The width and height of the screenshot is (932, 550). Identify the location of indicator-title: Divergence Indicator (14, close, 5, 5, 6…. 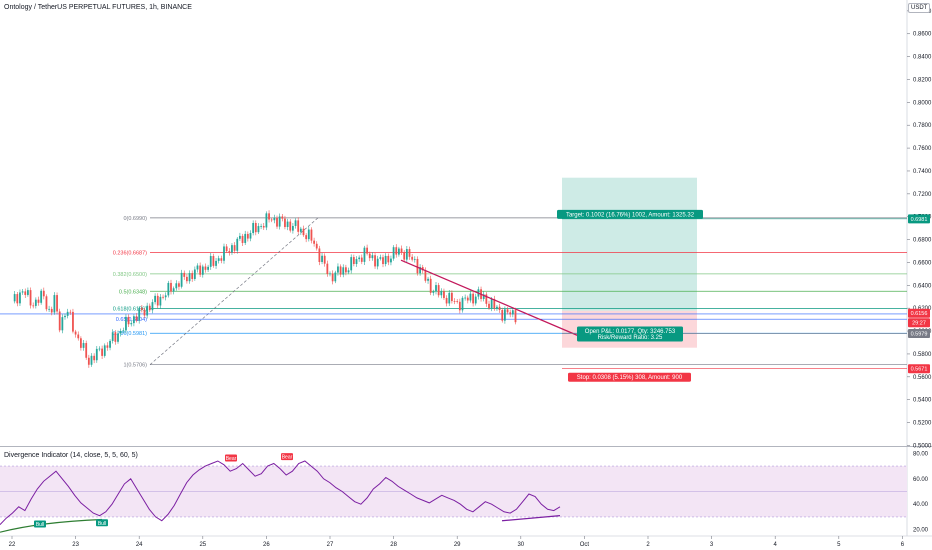
(71, 455).